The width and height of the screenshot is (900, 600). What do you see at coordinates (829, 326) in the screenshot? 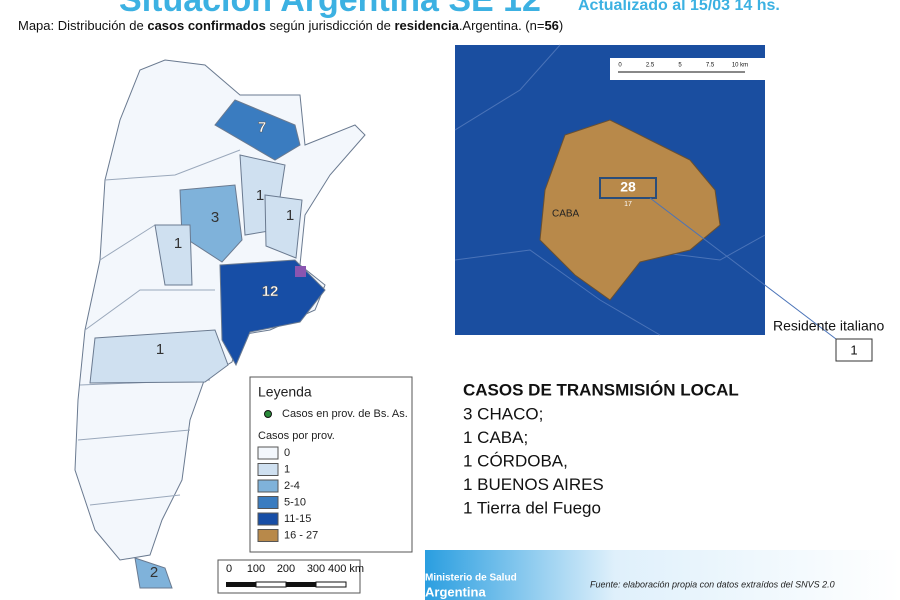
I see `callout-title: Residente italiano` at bounding box center [829, 326].